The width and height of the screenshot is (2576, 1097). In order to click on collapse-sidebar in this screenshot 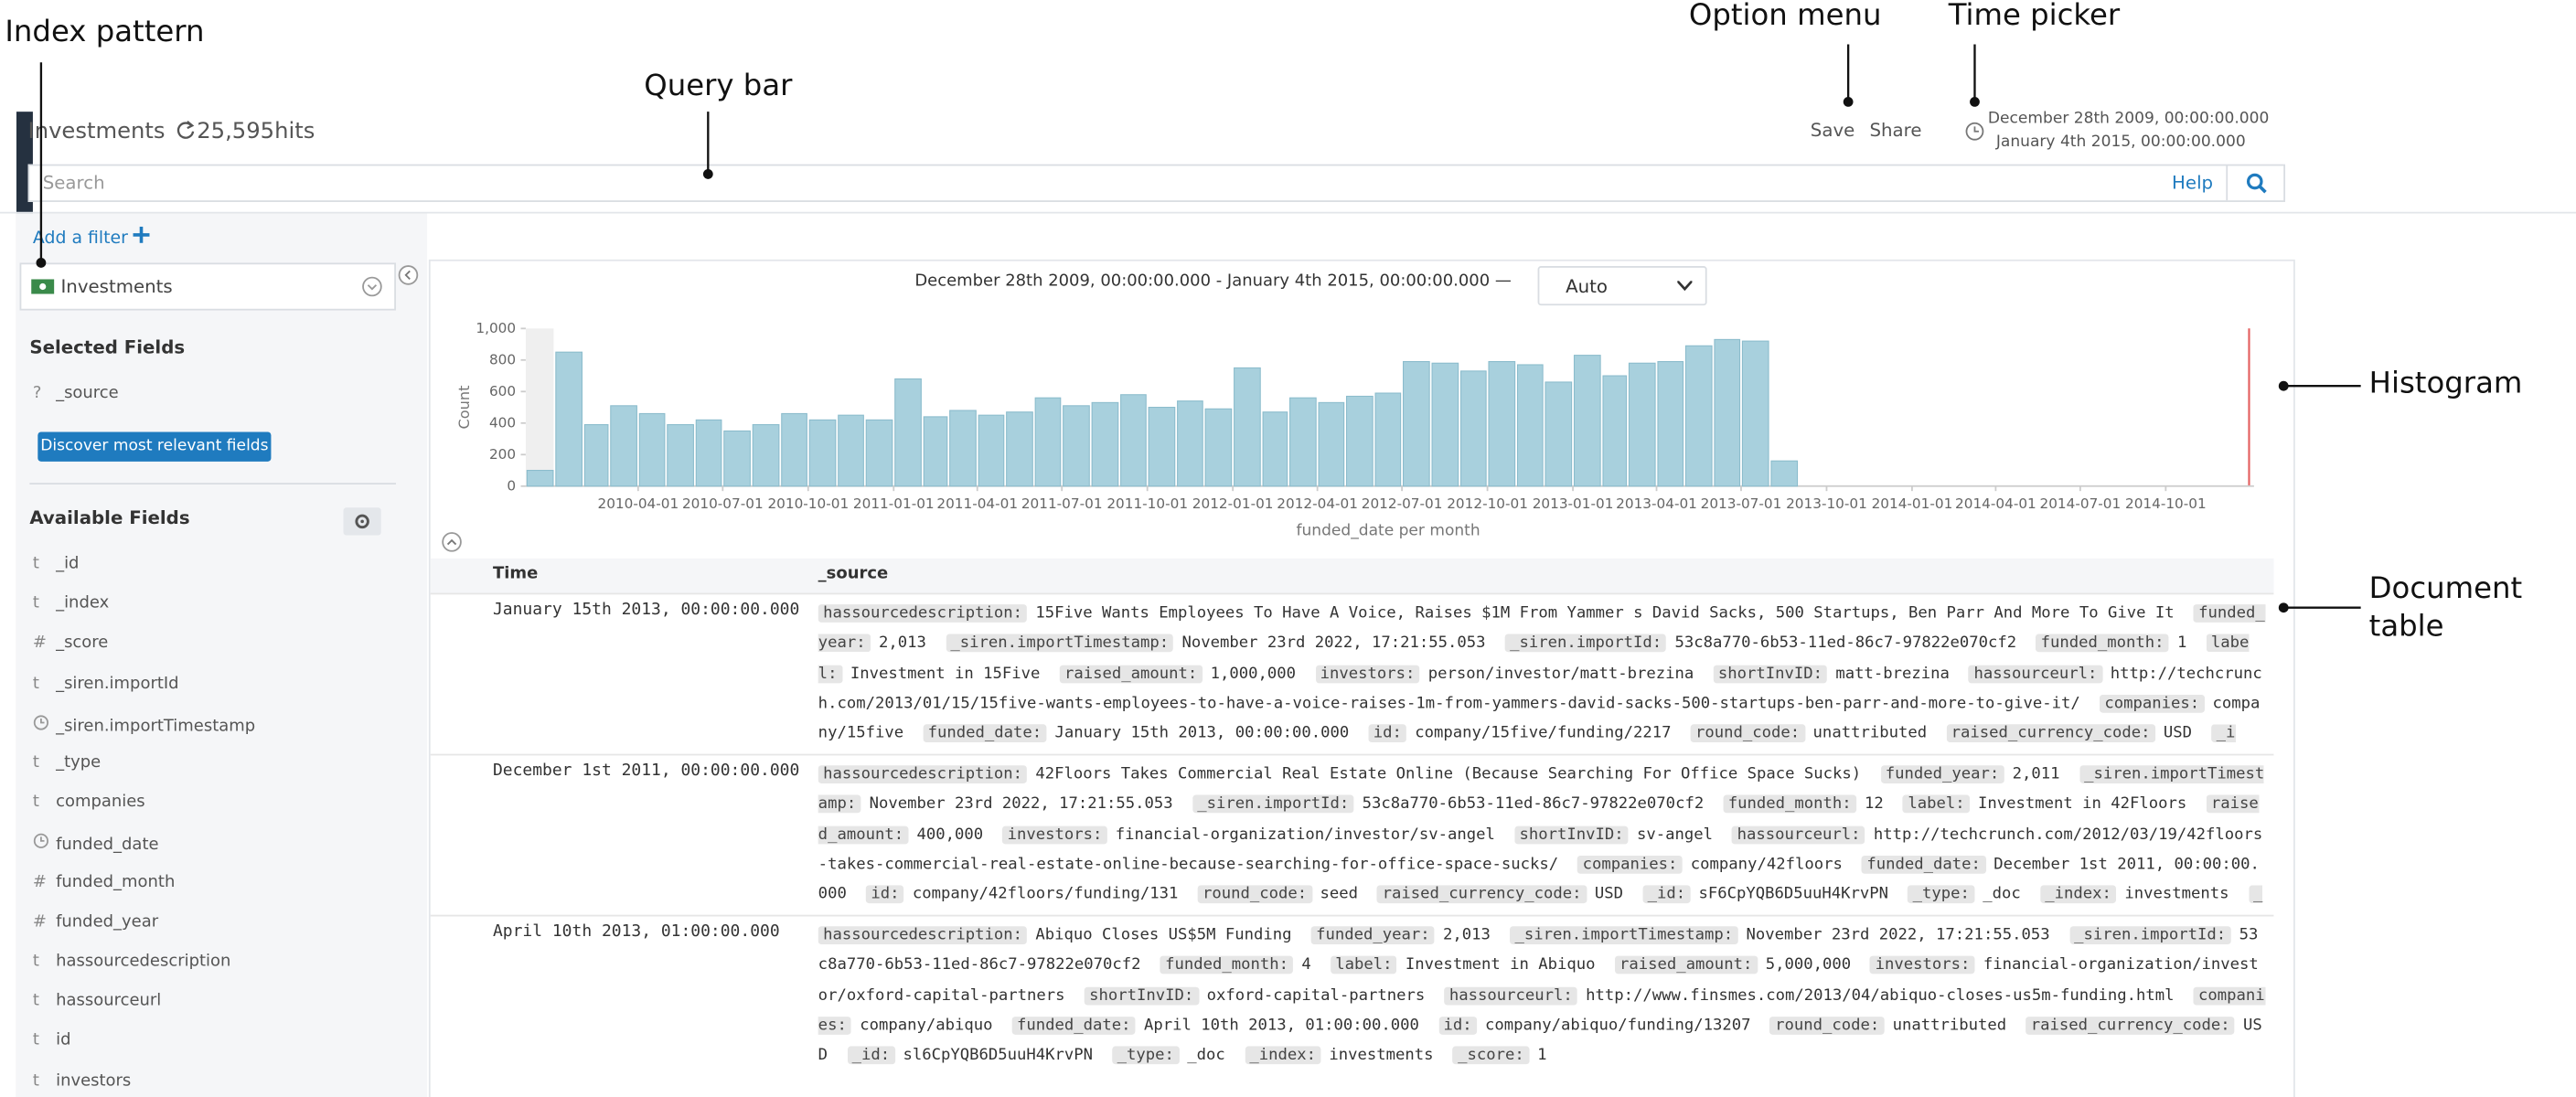, I will do `click(408, 274)`.